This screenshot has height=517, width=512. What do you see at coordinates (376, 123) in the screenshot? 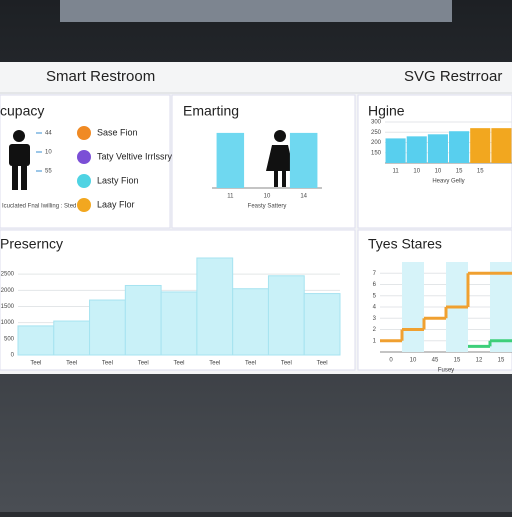
I see `y-tick-label: 300` at bounding box center [376, 123].